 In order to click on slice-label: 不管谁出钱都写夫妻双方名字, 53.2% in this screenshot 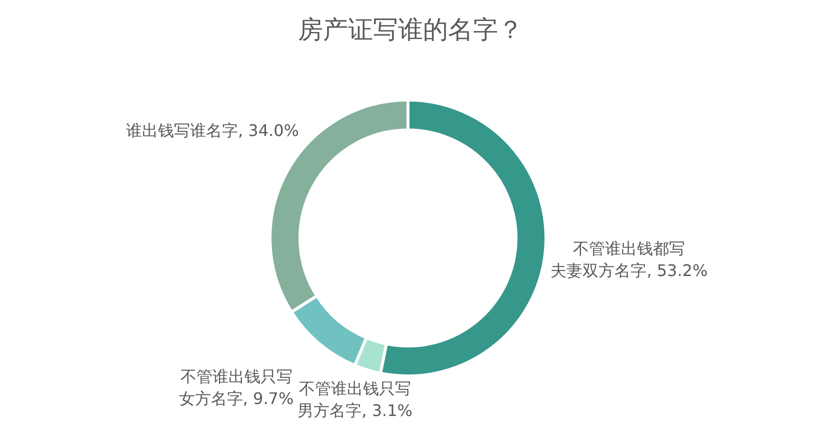, I will do `click(629, 260)`.